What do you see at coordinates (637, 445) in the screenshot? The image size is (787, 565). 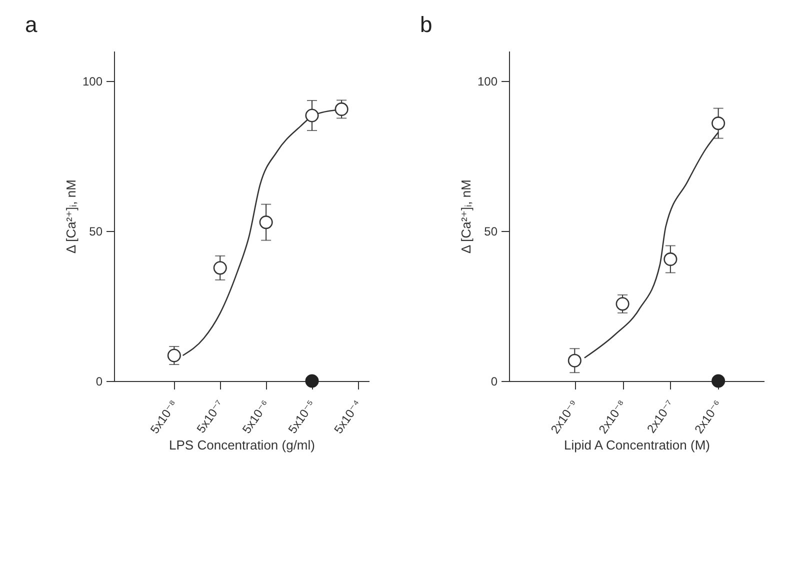 I see `x-axis-title: Lipid A Concentration (M)` at bounding box center [637, 445].